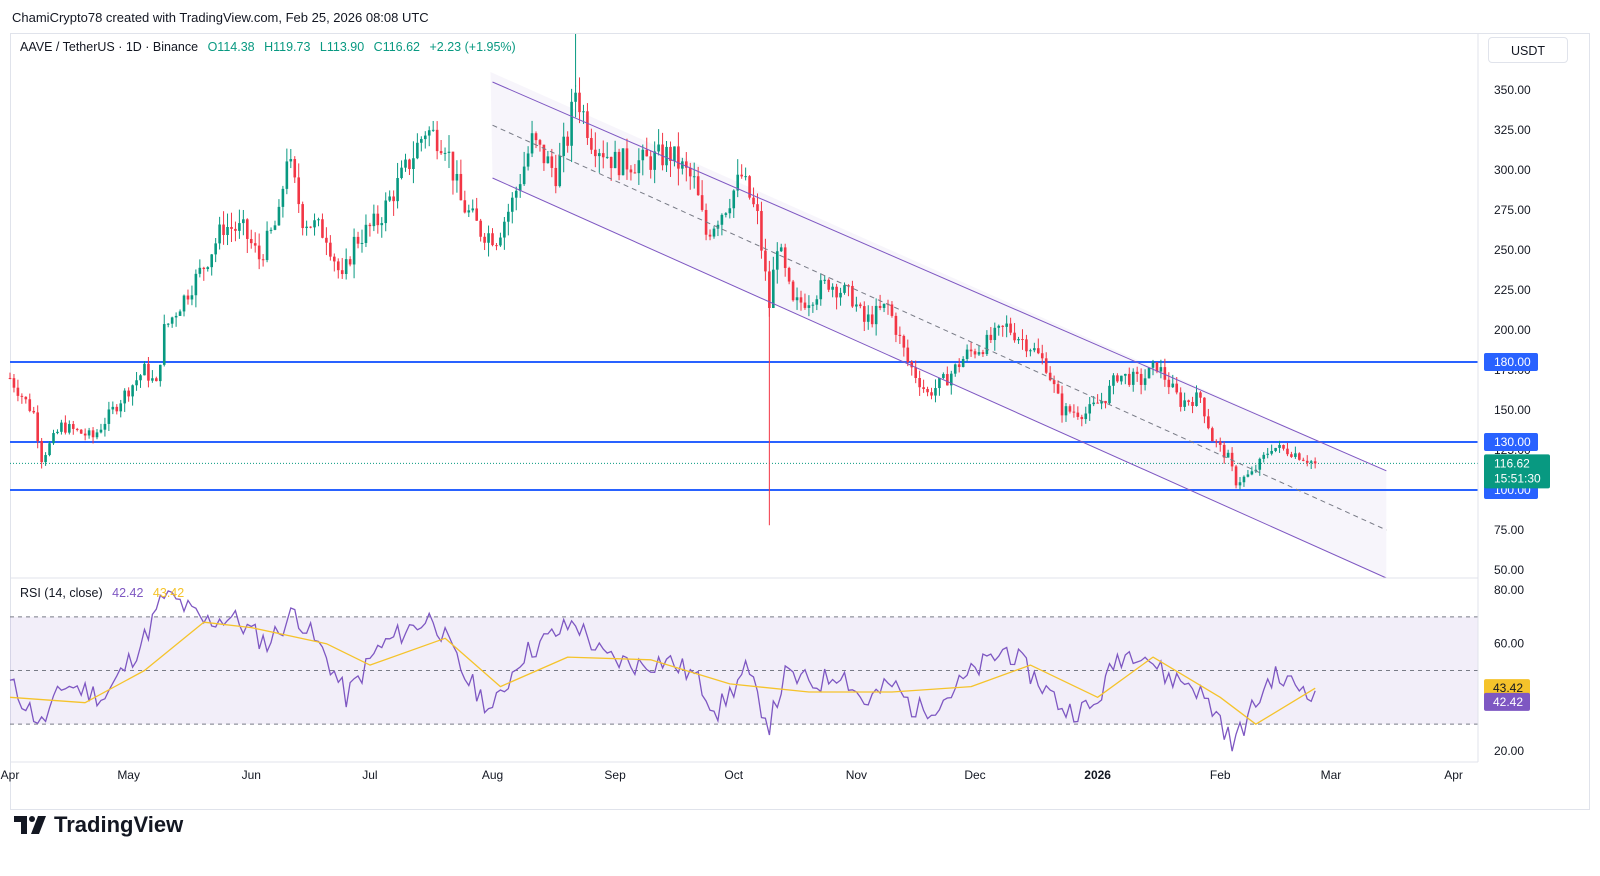 The height and width of the screenshot is (876, 1600). I want to click on tradingview-logo: TradingView, so click(98, 825).